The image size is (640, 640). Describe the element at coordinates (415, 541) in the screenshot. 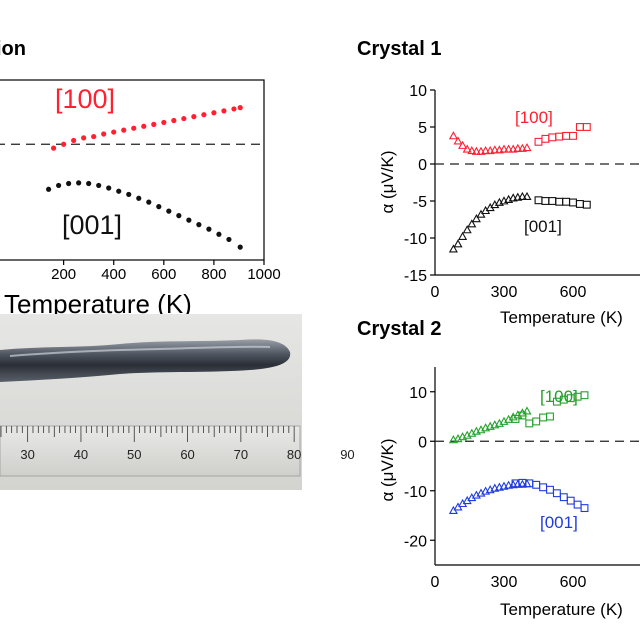

I see `y-tick-label: -20` at that location.